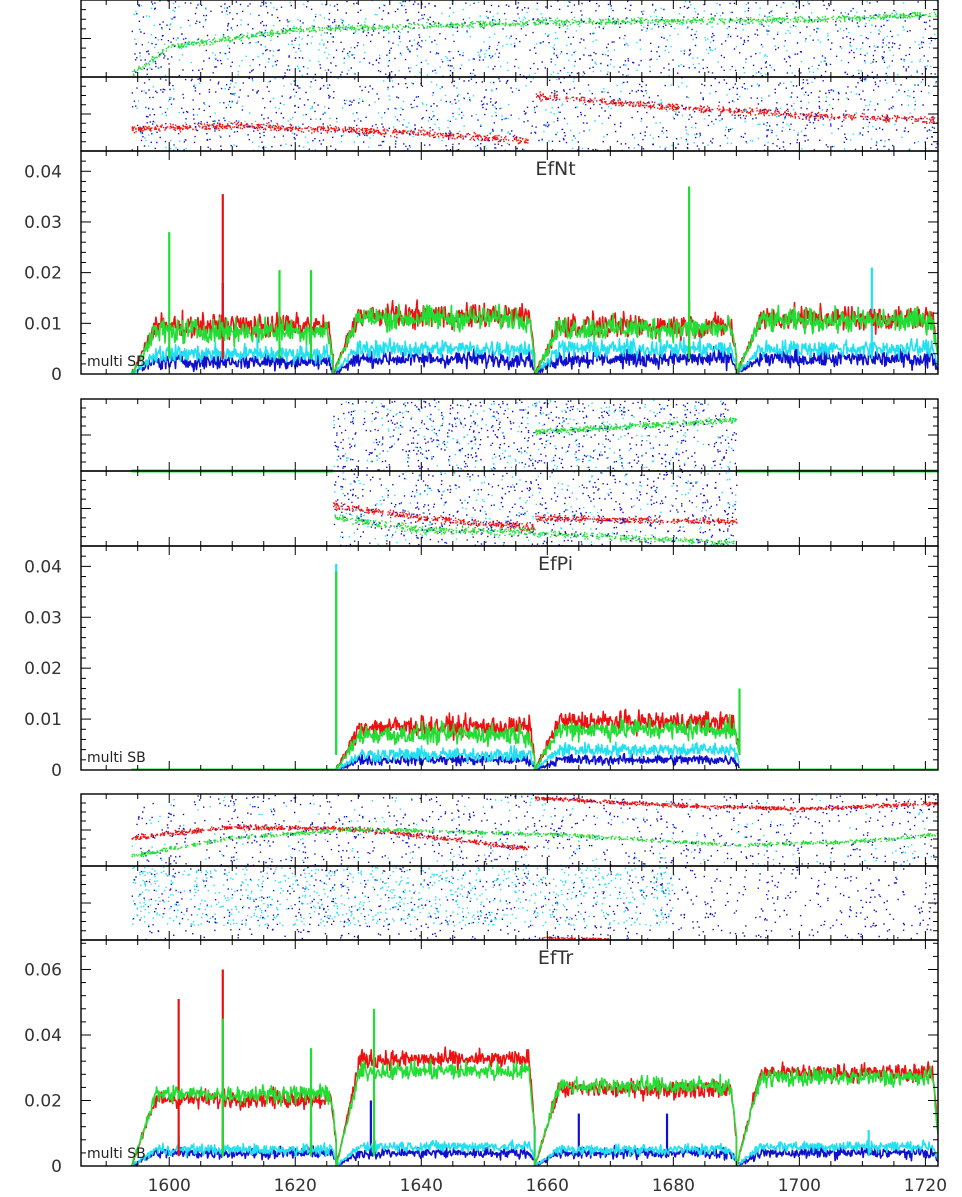 The height and width of the screenshot is (1197, 962). What do you see at coordinates (555, 564) in the screenshot?
I see `panel-title: EfPi` at bounding box center [555, 564].